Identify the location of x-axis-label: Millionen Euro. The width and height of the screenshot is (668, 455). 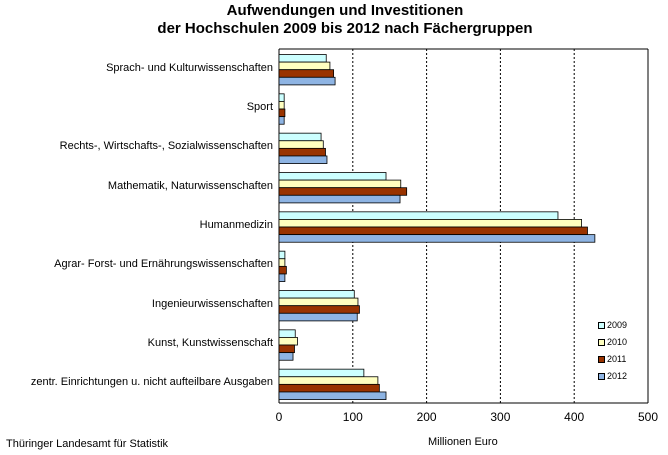
(463, 442).